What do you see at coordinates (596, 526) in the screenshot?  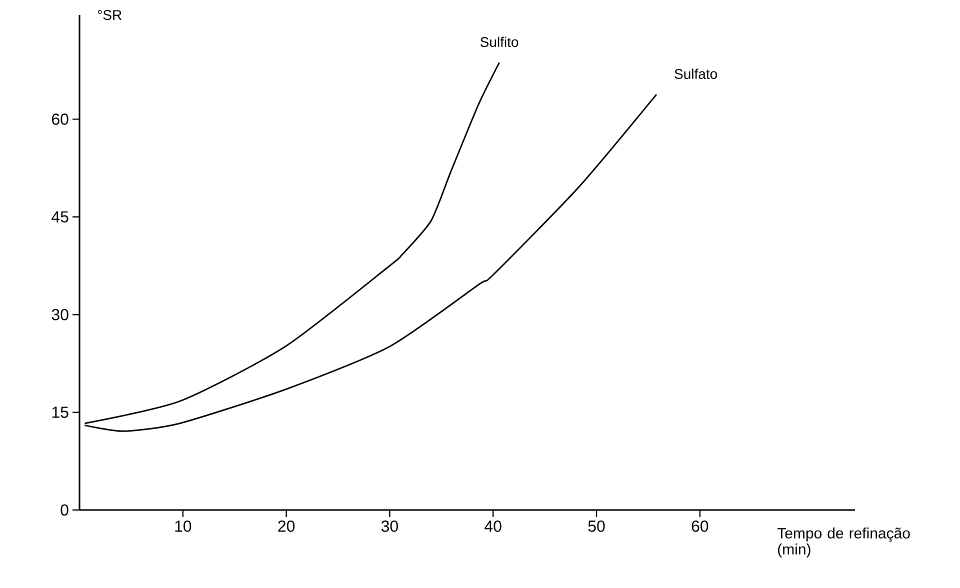 I see `x-tick-label: 50` at bounding box center [596, 526].